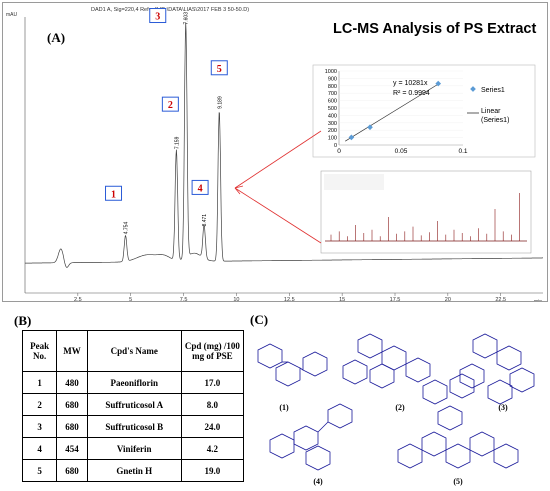  What do you see at coordinates (187, 18) in the screenshot?
I see `peak-time-label: 7.603` at bounding box center [187, 18].